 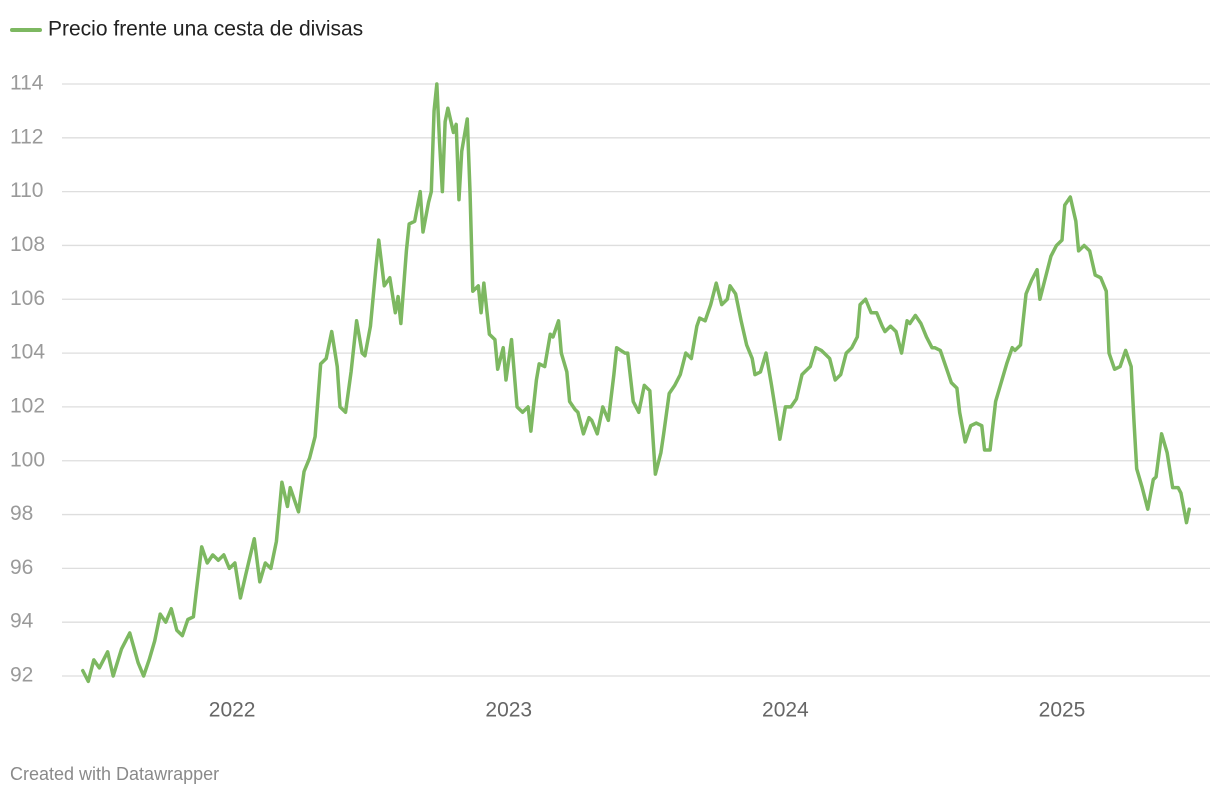 What do you see at coordinates (26, 190) in the screenshot?
I see `y-tick-label: 110` at bounding box center [26, 190].